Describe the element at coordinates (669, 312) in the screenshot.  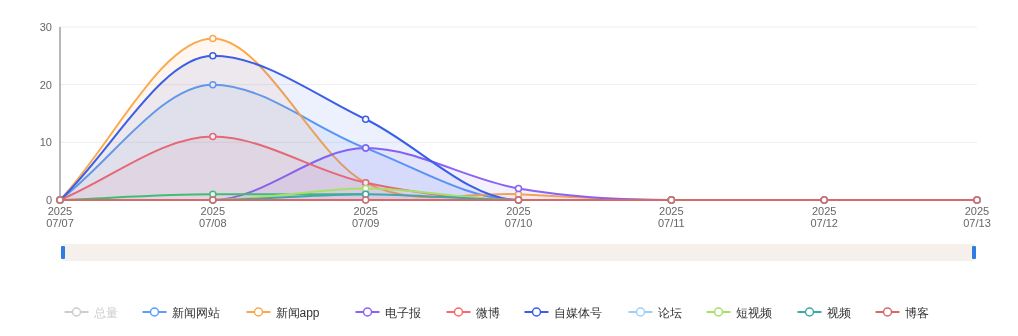
I see `legend-label: 论坛` at that location.